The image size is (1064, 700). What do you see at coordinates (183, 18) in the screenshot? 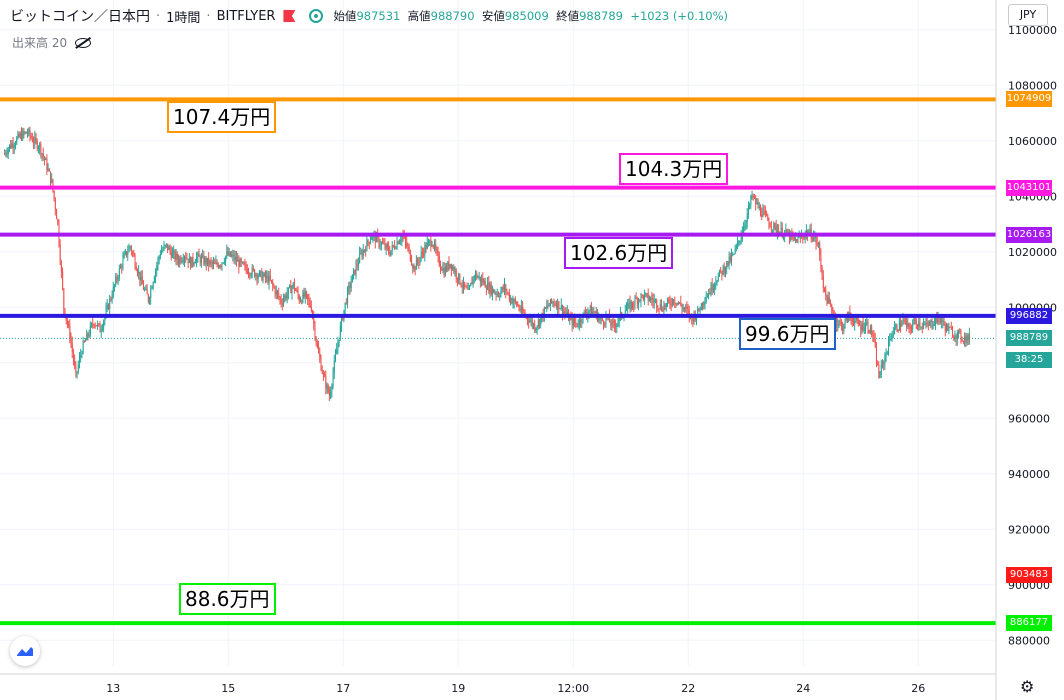
I see `interval-label: 1時間` at bounding box center [183, 18].